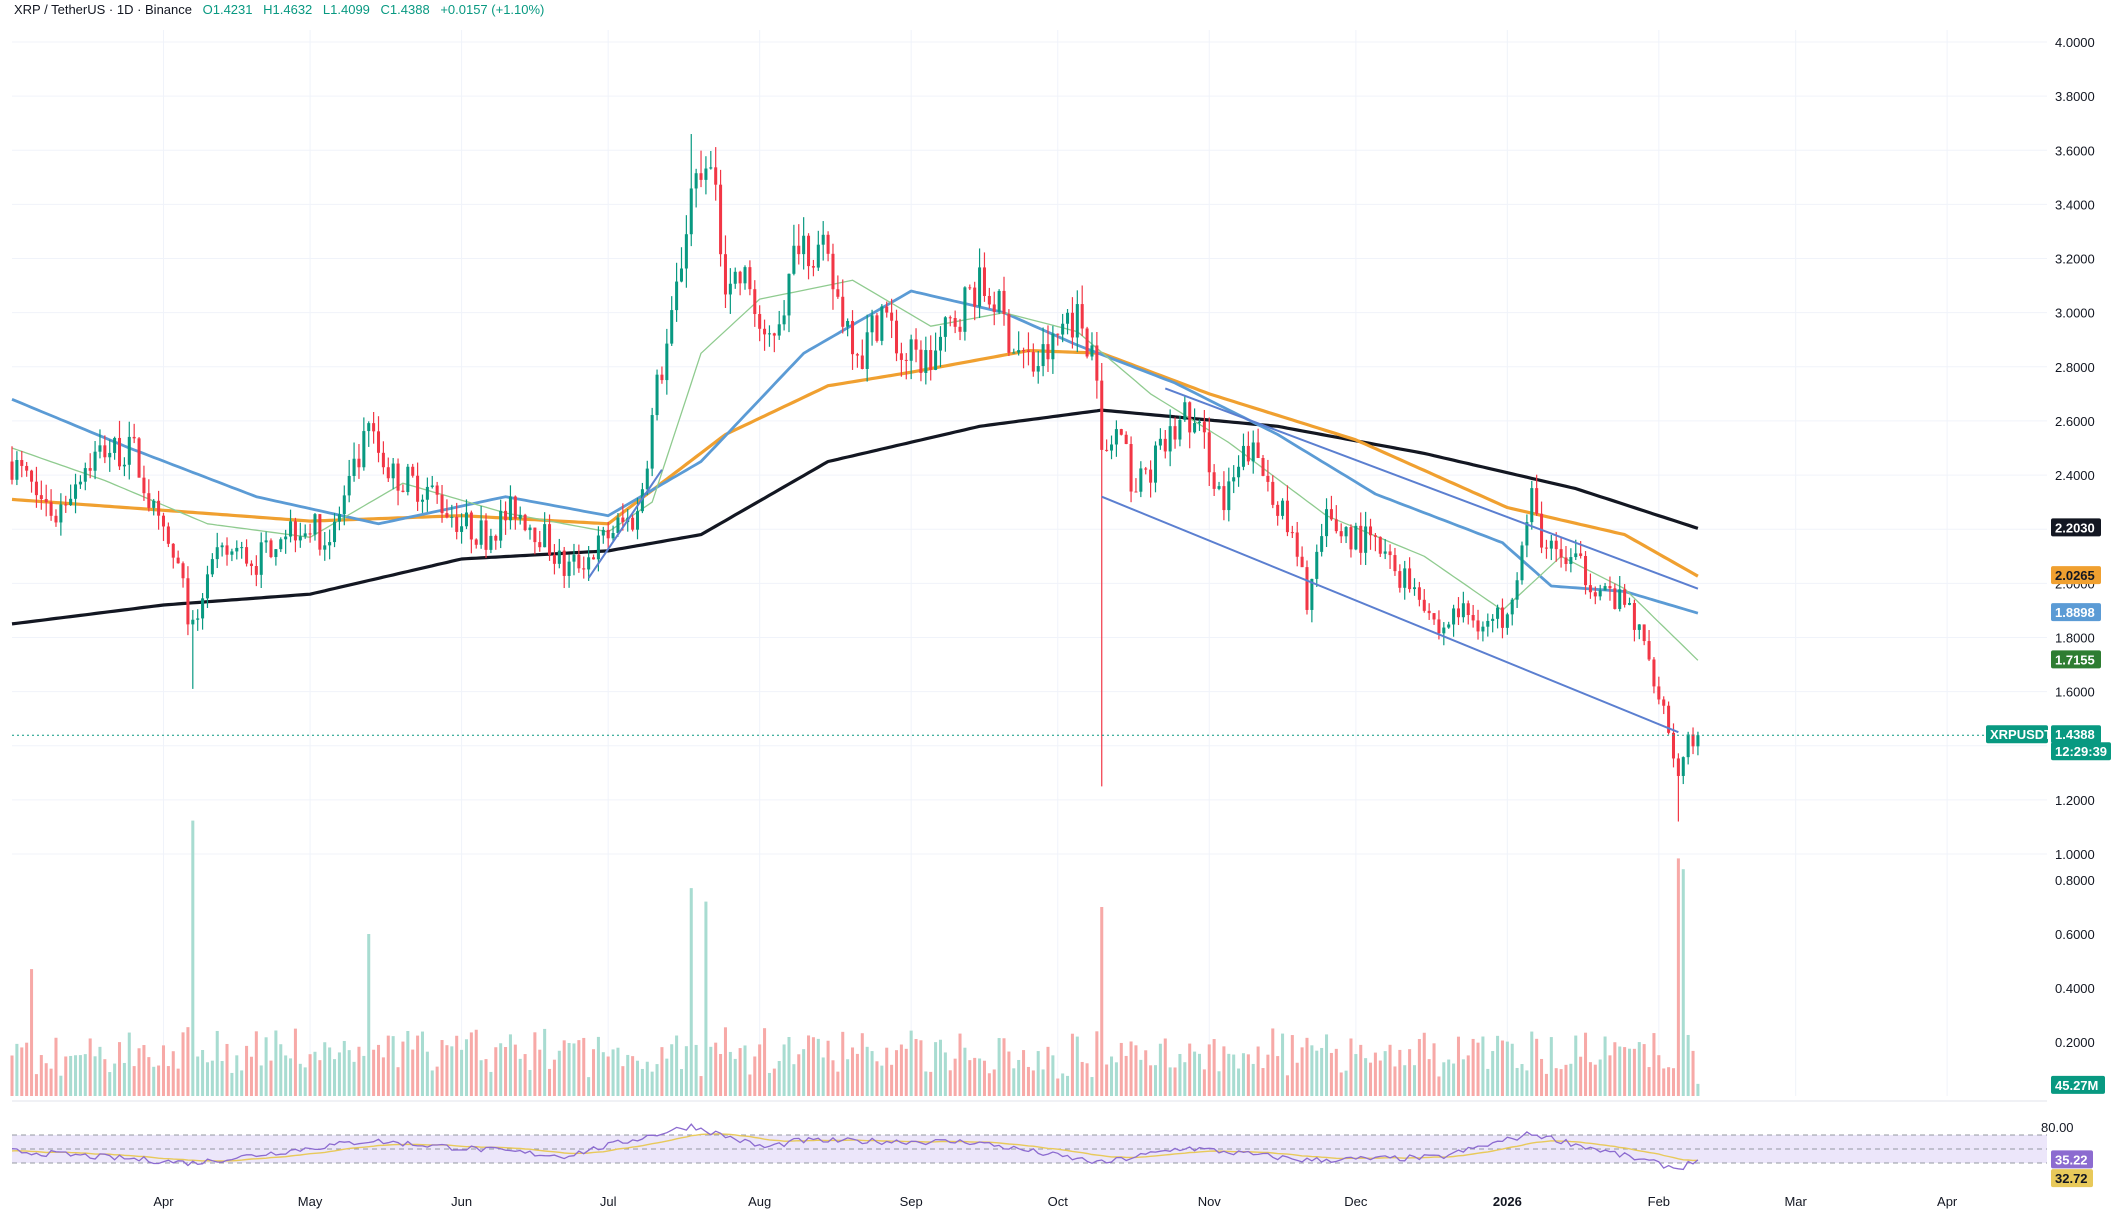  What do you see at coordinates (1947, 1201) in the screenshot?
I see `time-tick-label: Apr` at bounding box center [1947, 1201].